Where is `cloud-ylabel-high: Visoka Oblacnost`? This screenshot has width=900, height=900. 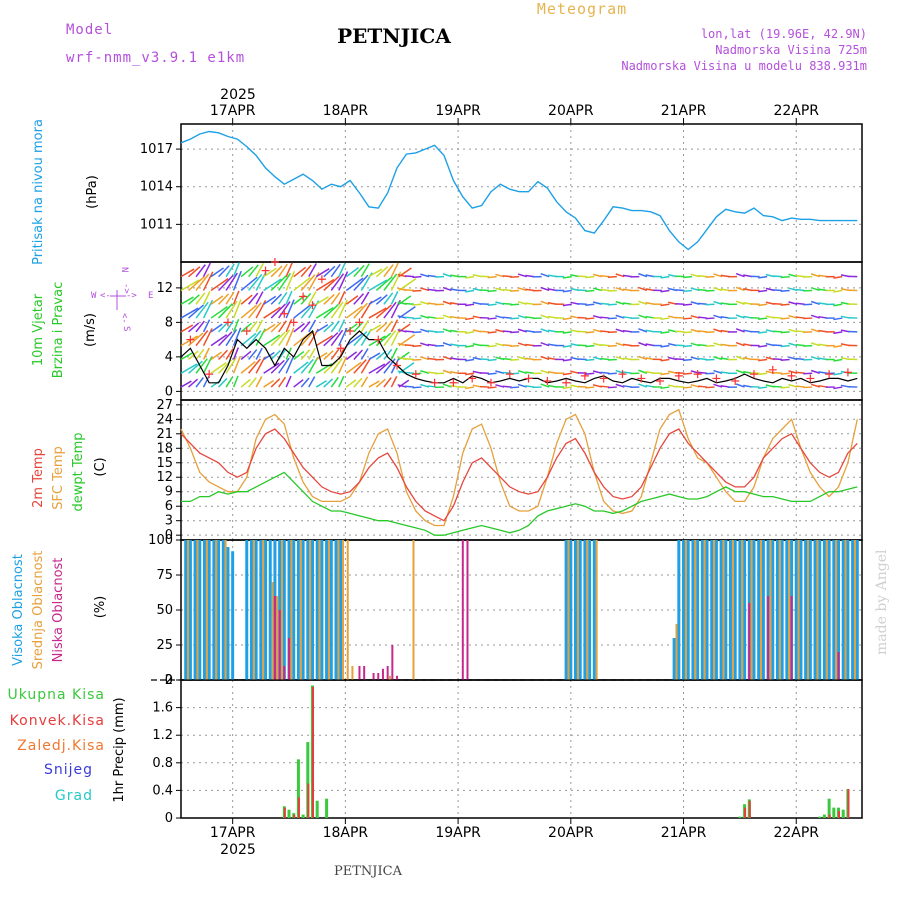 cloud-ylabel-high: Visoka Oblacnost is located at coordinates (18, 610).